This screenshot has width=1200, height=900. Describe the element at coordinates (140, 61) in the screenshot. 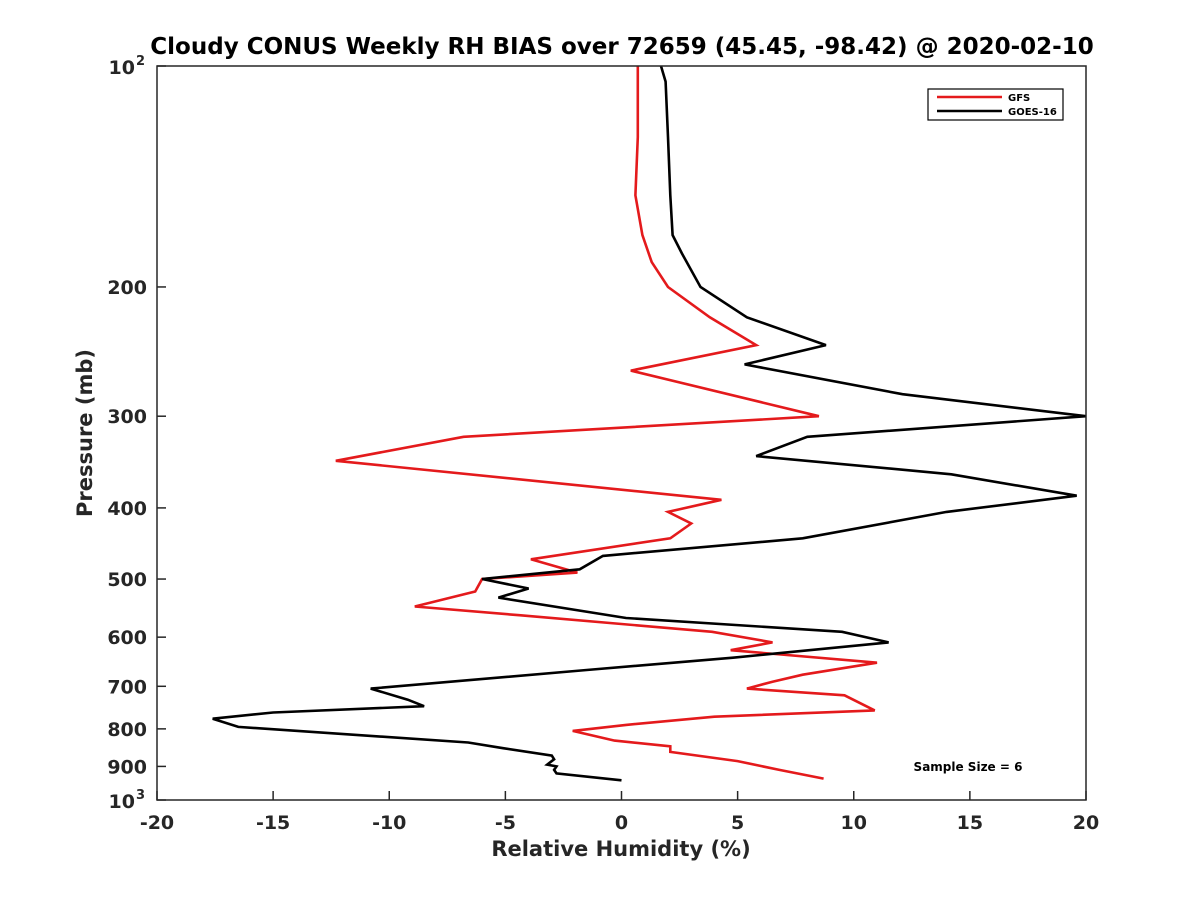

I see `y-tick-label-exponent: 2` at that location.